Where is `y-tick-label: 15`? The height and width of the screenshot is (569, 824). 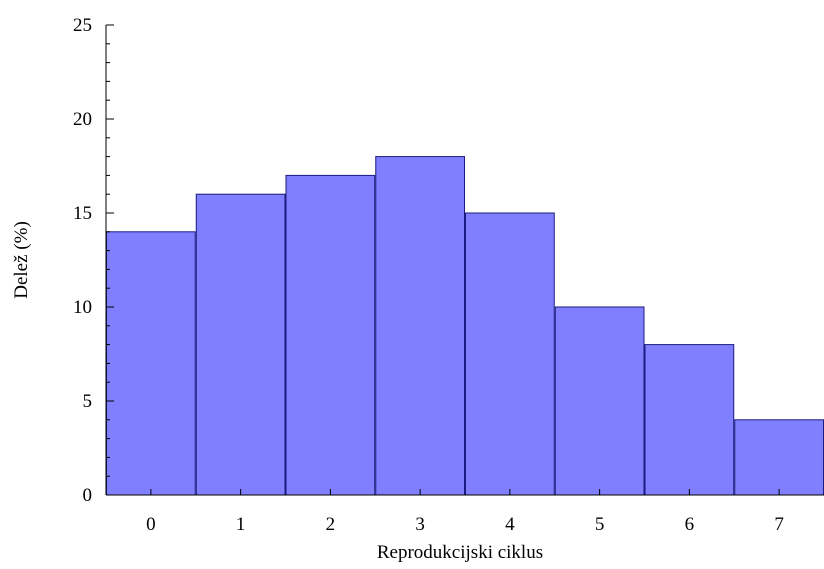
y-tick-label: 15 is located at coordinates (82, 213).